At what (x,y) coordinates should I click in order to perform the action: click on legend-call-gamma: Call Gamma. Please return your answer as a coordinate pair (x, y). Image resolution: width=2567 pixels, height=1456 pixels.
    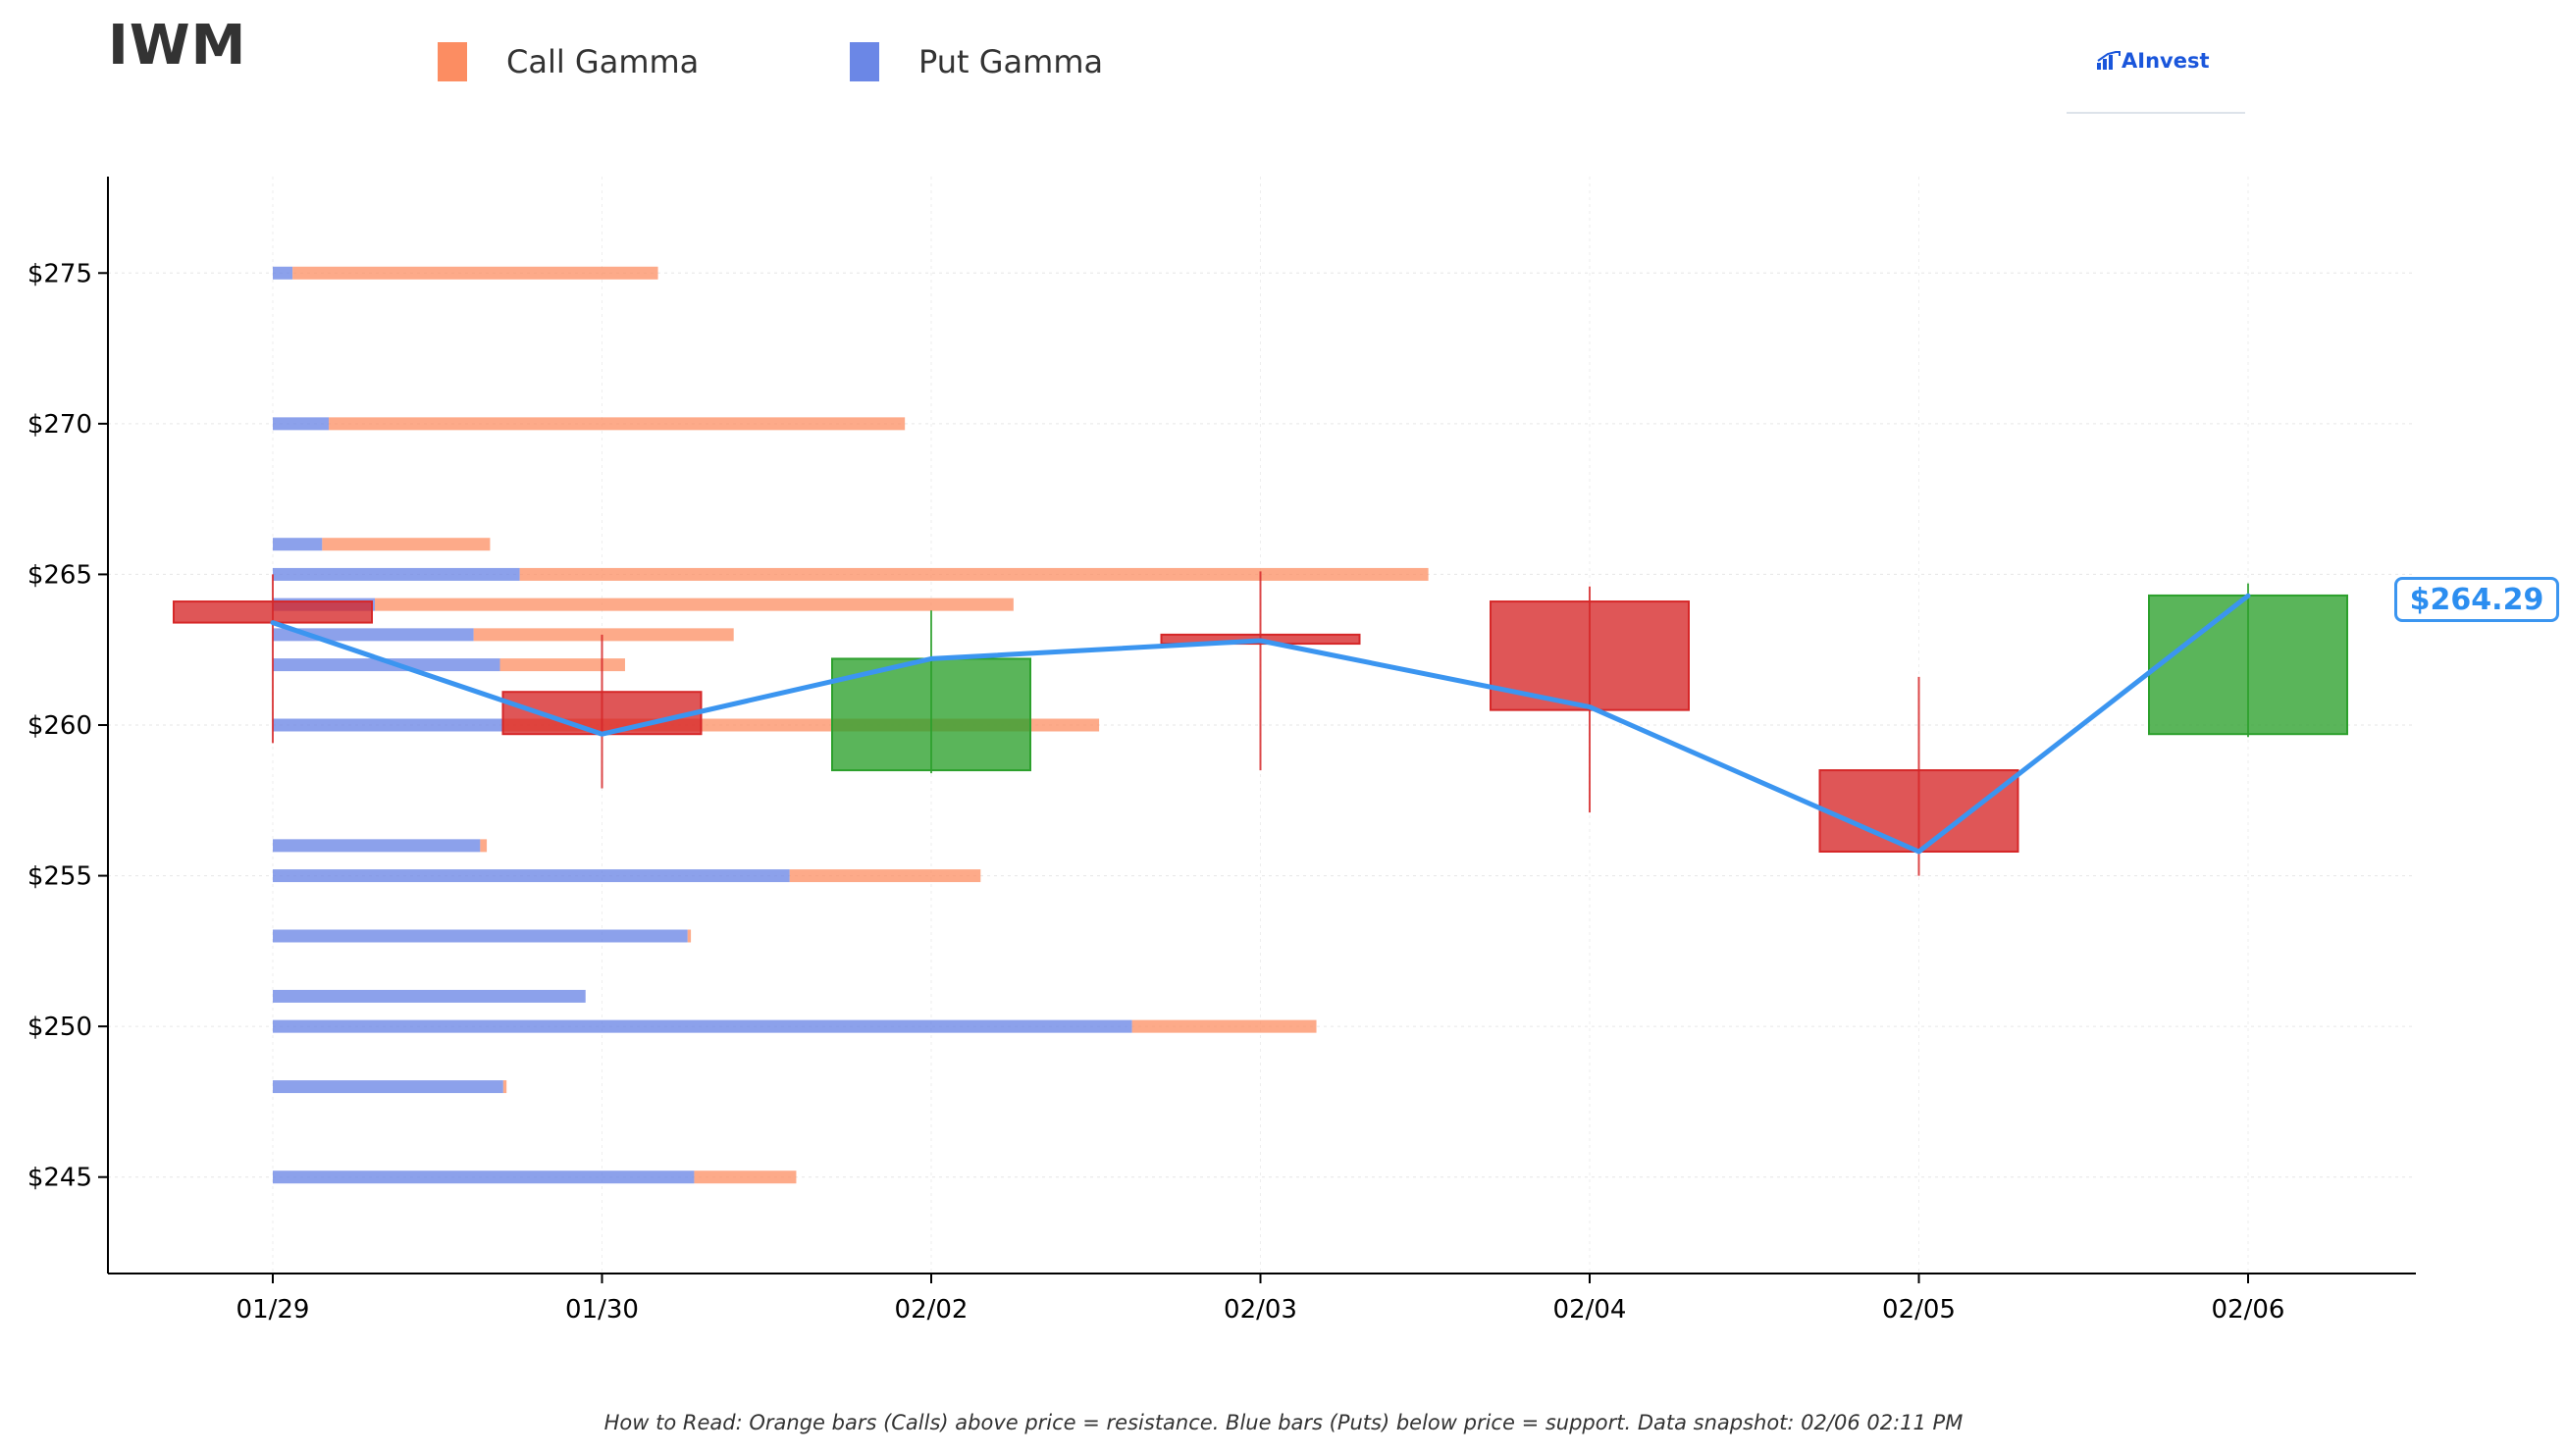
    Looking at the image, I should click on (568, 61).